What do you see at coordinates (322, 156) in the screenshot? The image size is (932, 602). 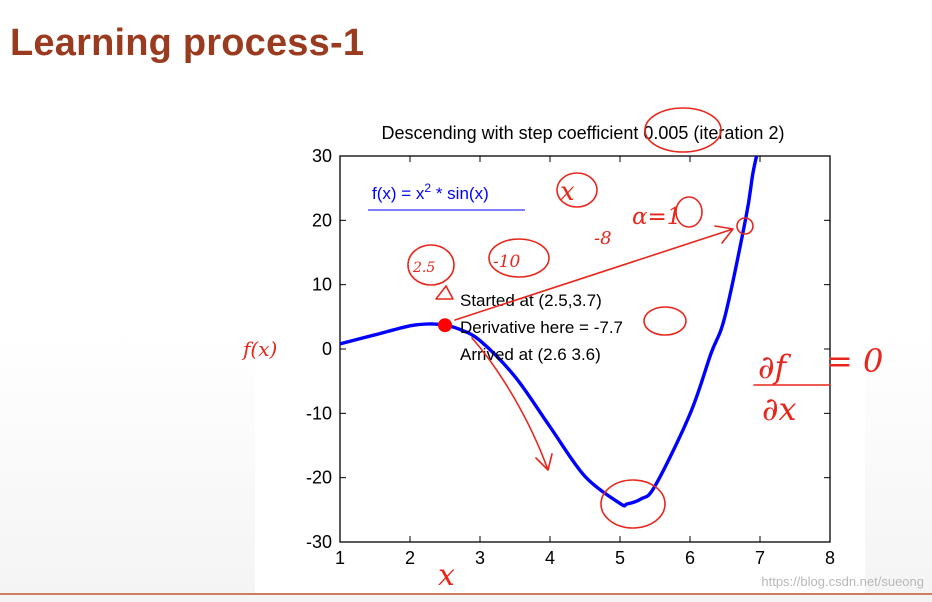 I see `y-tick-label: 30` at bounding box center [322, 156].